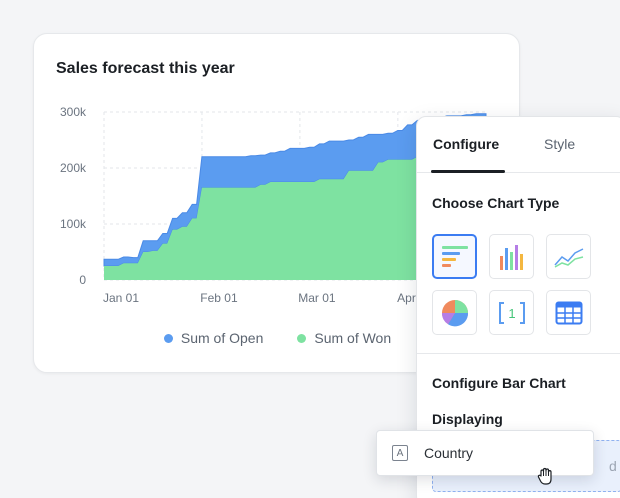  Describe the element at coordinates (276, 338) in the screenshot. I see `chart-legend: Sum of Open Sum of Won` at that location.